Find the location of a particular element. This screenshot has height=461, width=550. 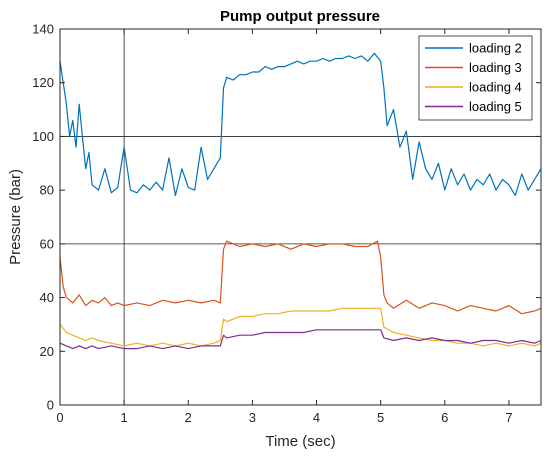

y-tick-label: 100 is located at coordinates (43, 136).